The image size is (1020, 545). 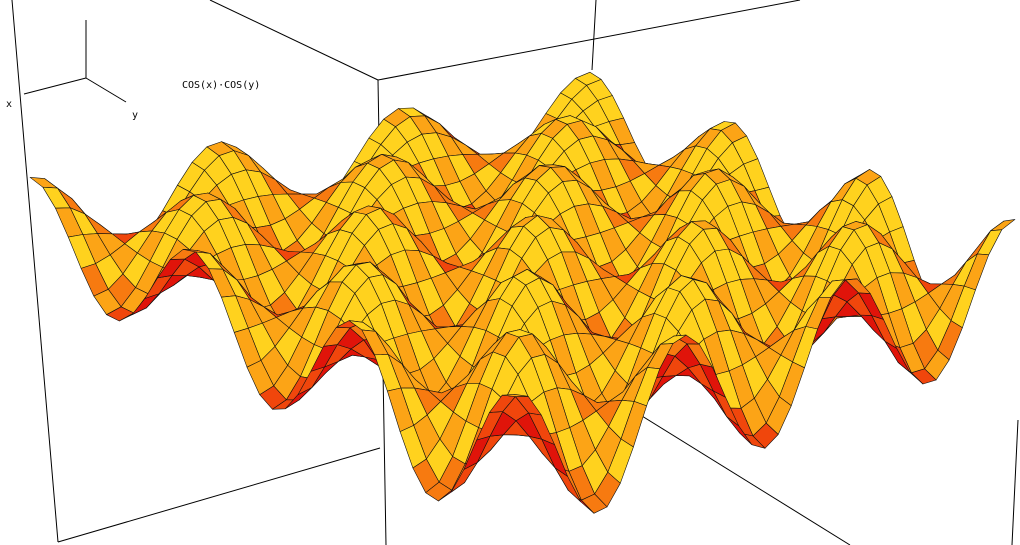 What do you see at coordinates (72, 70) in the screenshot?
I see `axis-triad: x y` at bounding box center [72, 70].